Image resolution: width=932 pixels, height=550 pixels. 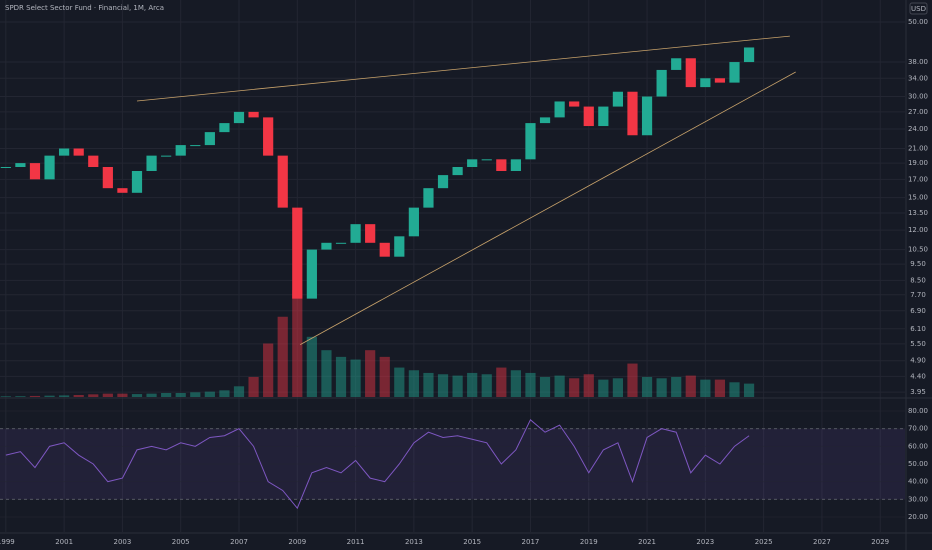 What do you see at coordinates (589, 542) in the screenshot?
I see `x-tick-label: 2019` at bounding box center [589, 542].